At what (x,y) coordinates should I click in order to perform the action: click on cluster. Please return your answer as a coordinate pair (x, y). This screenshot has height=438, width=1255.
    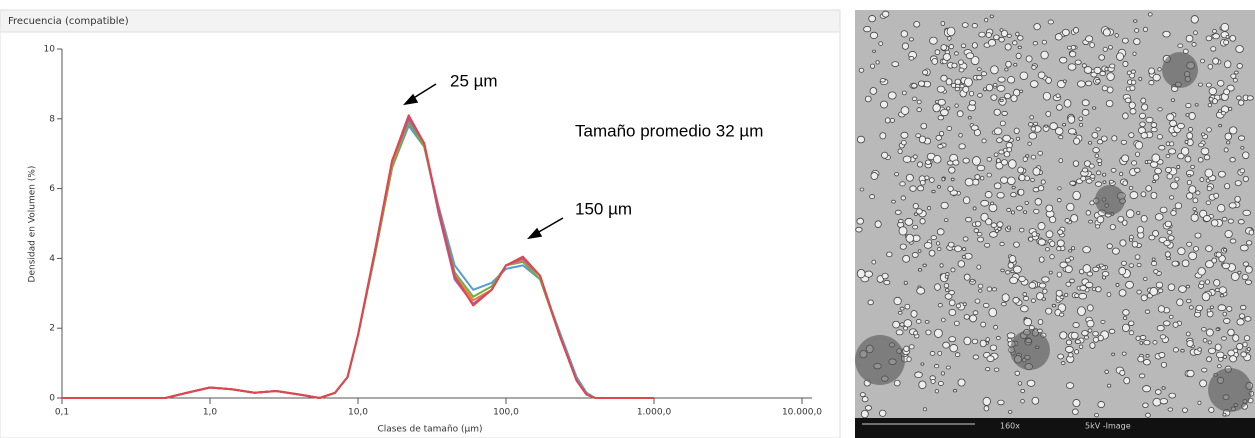
    Looking at the image, I should click on (880, 360).